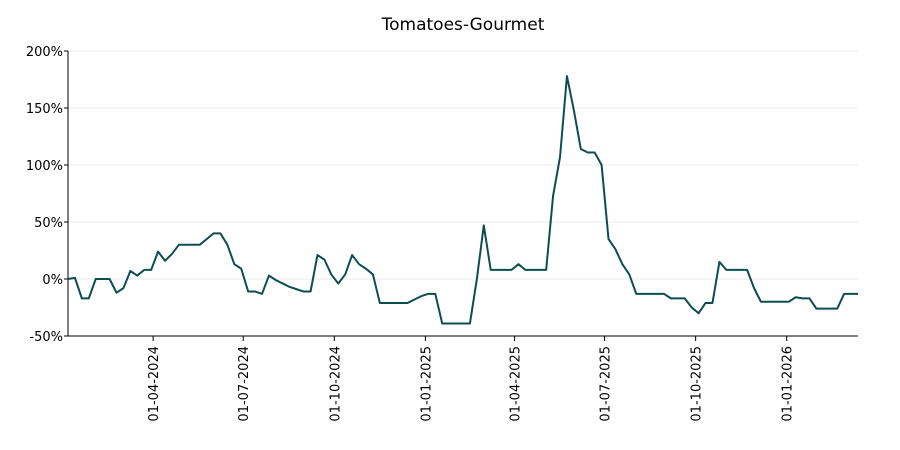 This screenshot has height=450, width=900. What do you see at coordinates (48, 223) in the screenshot?
I see `y-tick-label: 50%` at bounding box center [48, 223].